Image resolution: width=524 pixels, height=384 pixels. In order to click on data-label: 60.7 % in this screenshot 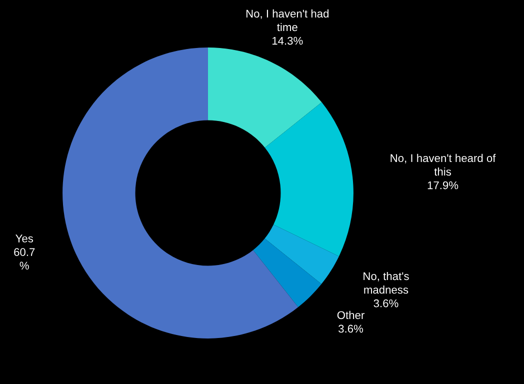, I will do `click(24, 259)`.